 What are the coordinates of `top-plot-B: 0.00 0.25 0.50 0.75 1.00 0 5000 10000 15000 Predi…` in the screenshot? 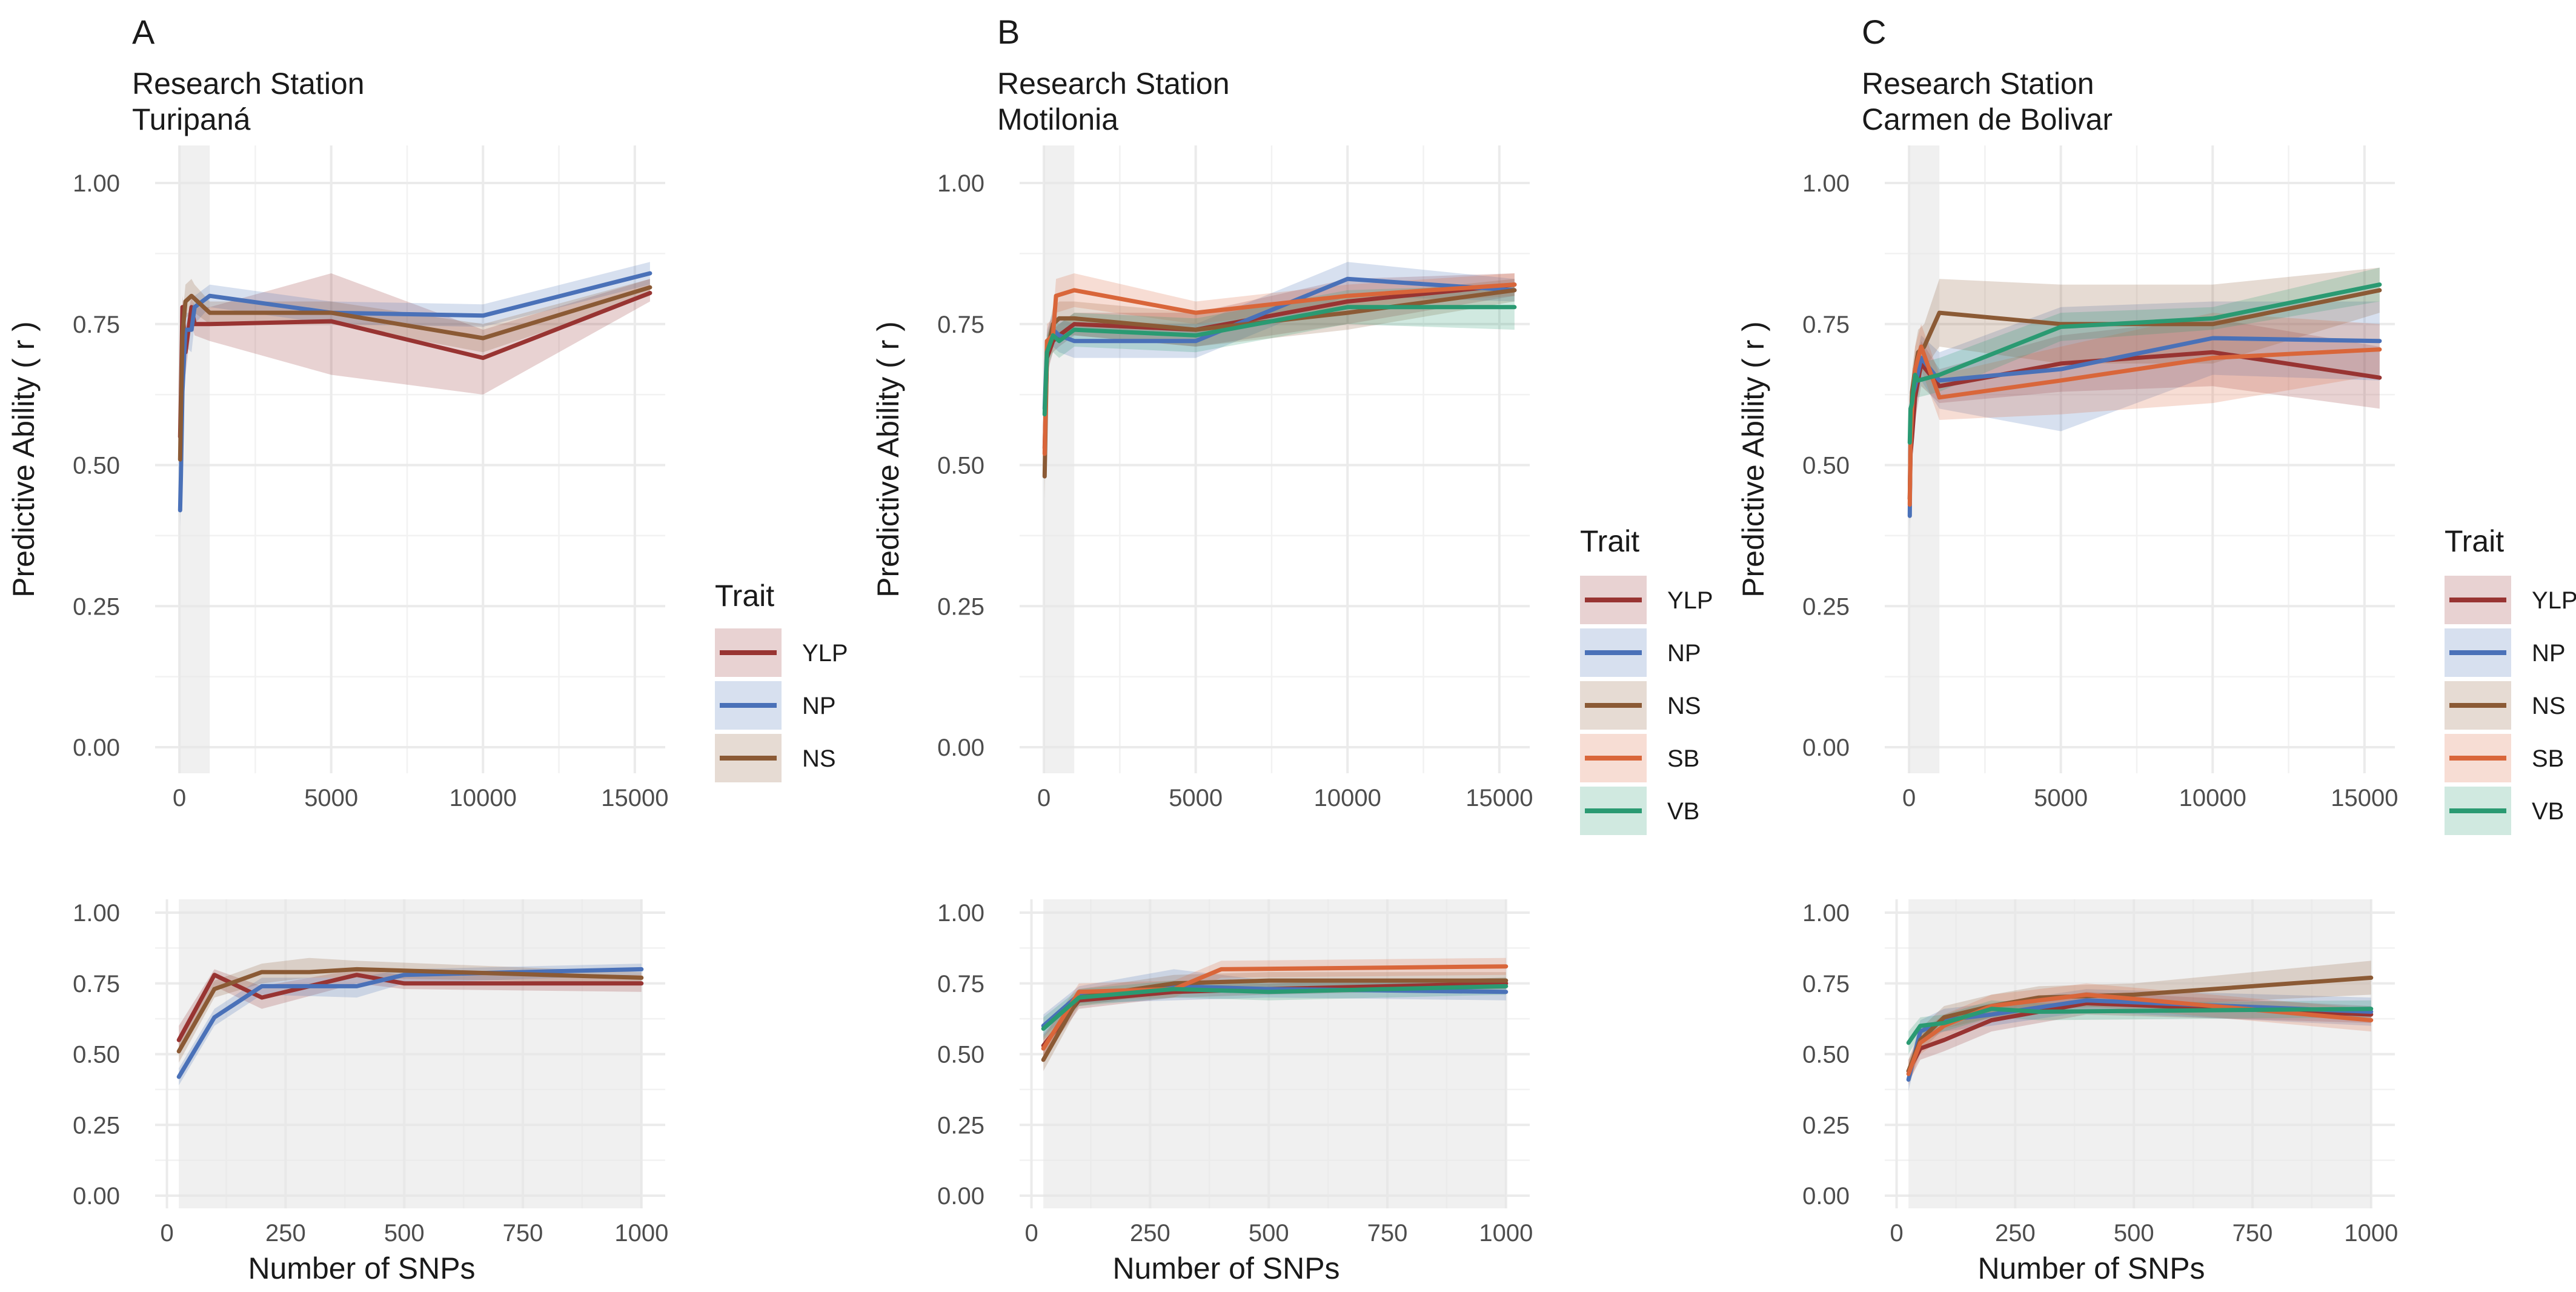 It's located at (1202, 478).